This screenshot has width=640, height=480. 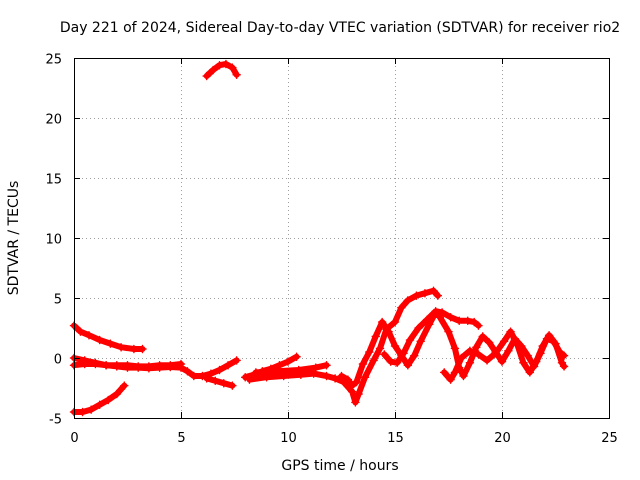 What do you see at coordinates (395, 438) in the screenshot?
I see `x-tick-label: 15` at bounding box center [395, 438].